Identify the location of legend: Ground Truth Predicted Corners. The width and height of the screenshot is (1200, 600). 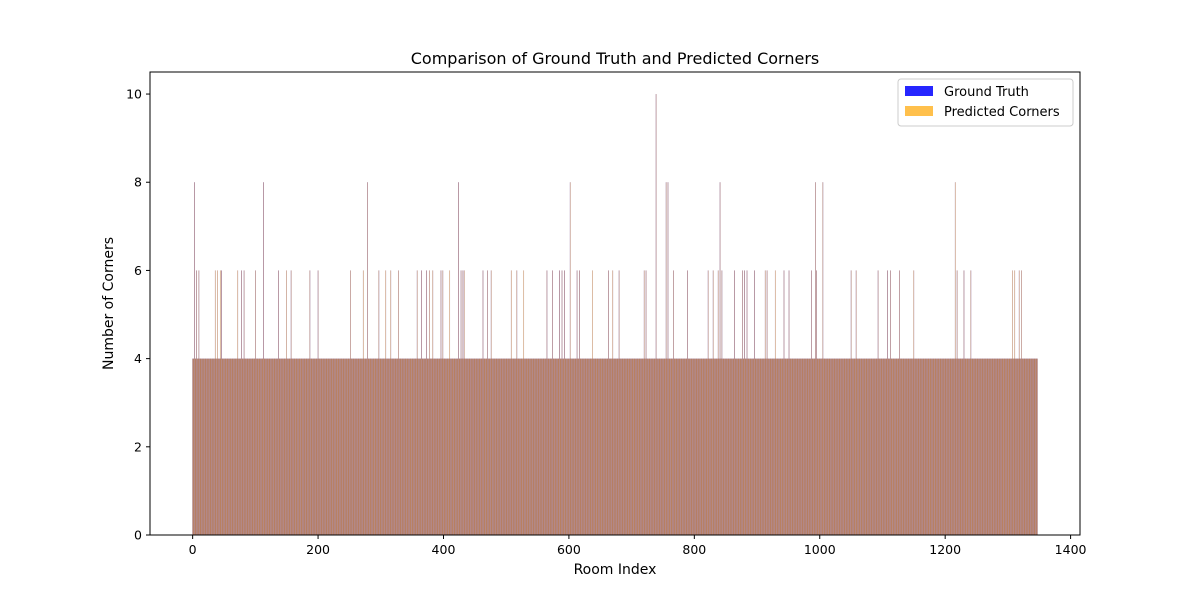
(985, 102).